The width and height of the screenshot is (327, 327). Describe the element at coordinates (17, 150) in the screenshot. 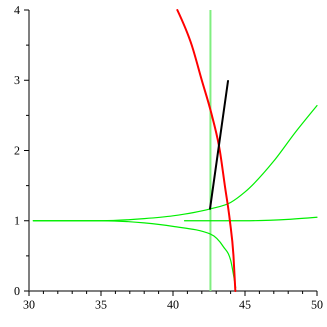

I see `y-tick-label: 2` at that location.